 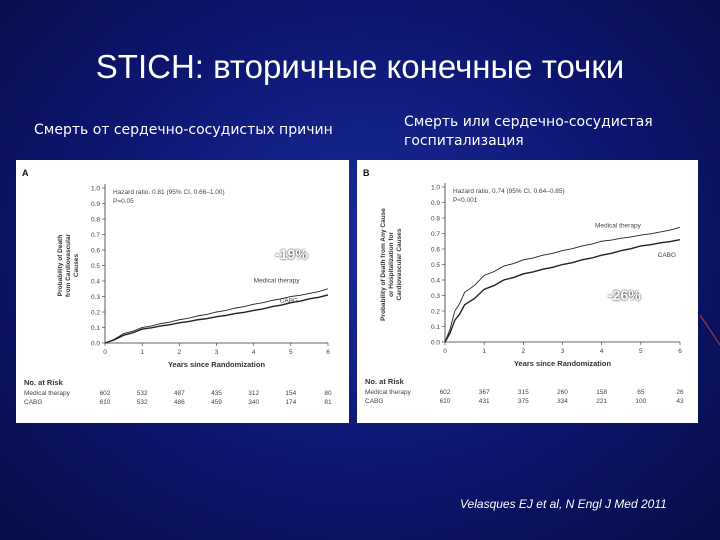 What do you see at coordinates (76, 266) in the screenshot?
I see `y-axis-label-line: Causes` at bounding box center [76, 266].